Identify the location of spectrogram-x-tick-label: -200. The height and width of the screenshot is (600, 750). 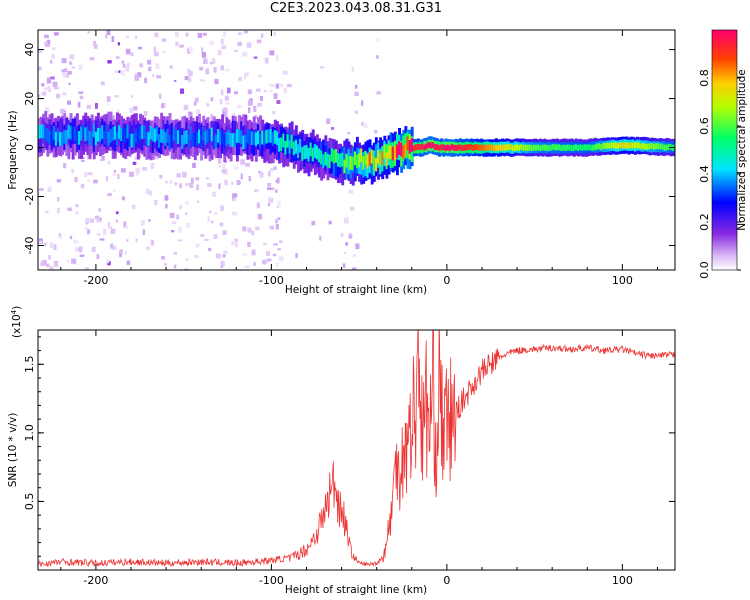
(95, 280).